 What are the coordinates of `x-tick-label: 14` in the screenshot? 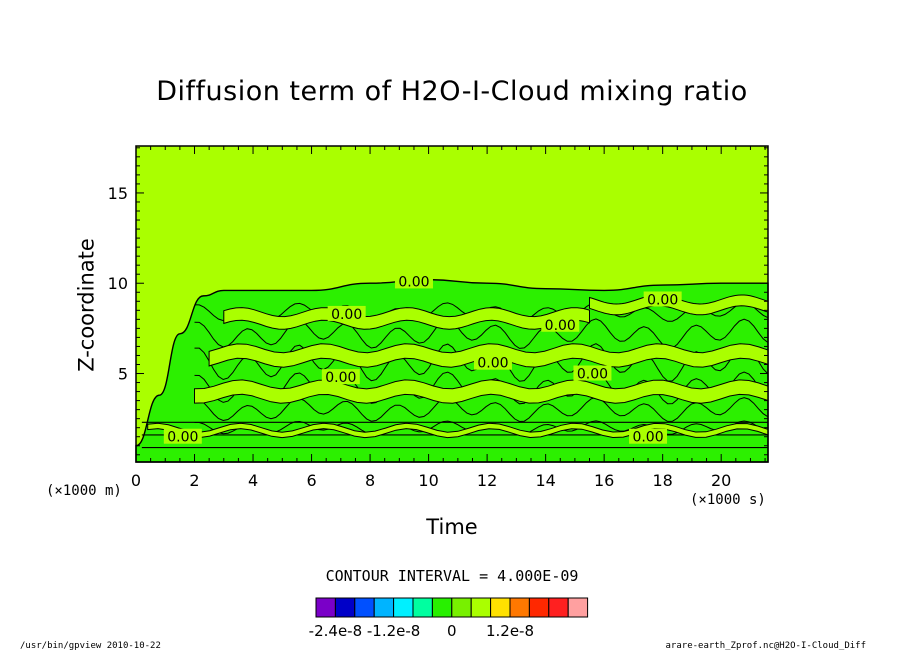 It's located at (545, 480).